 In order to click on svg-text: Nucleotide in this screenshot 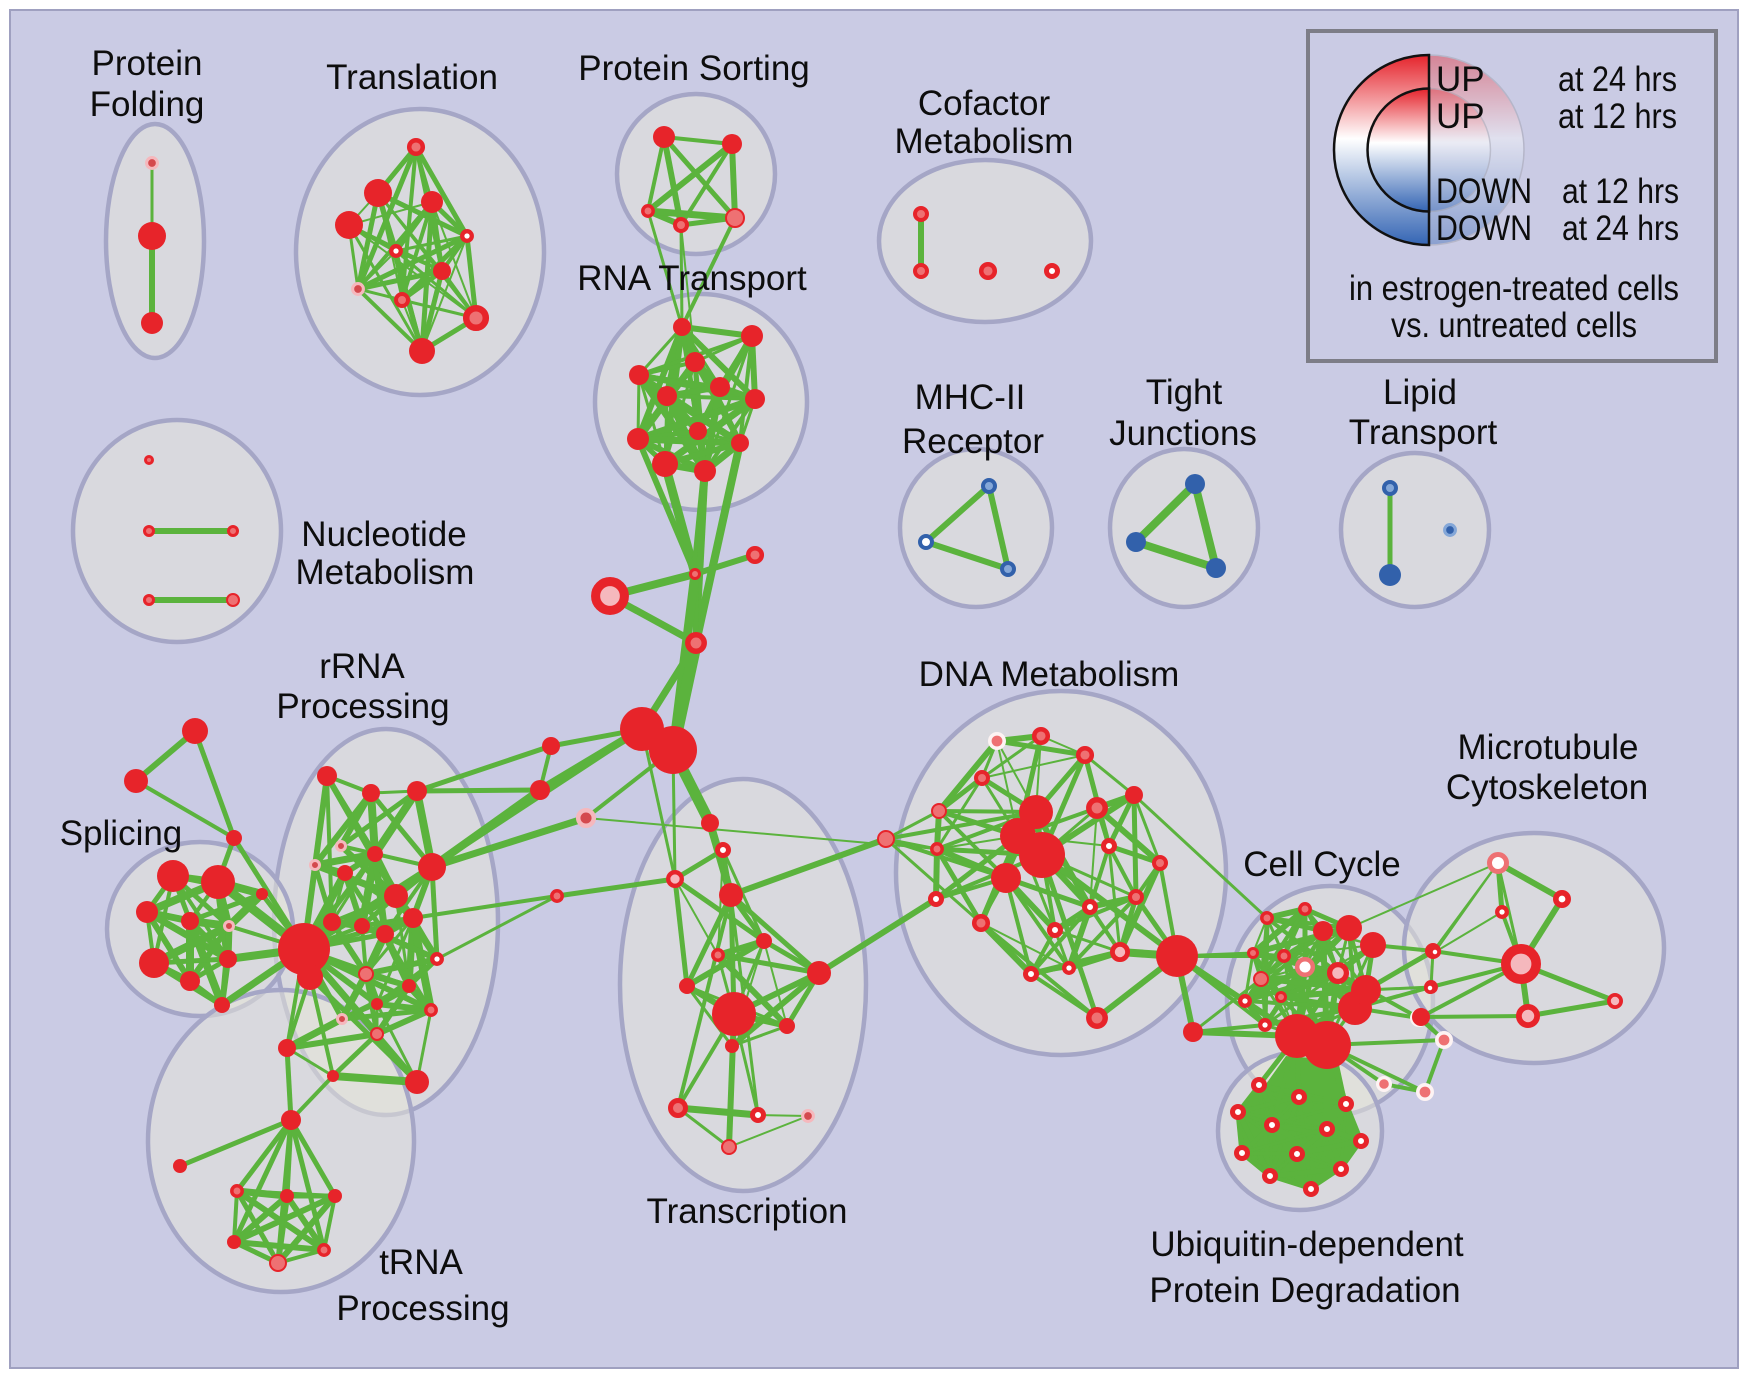, I will do `click(383, 534)`.